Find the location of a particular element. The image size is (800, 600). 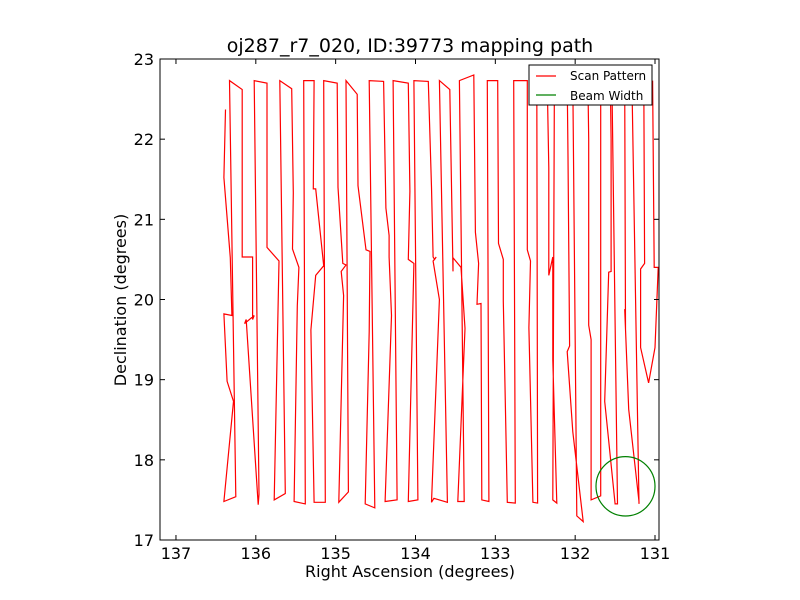

x-tick-label: 134 is located at coordinates (415, 553).